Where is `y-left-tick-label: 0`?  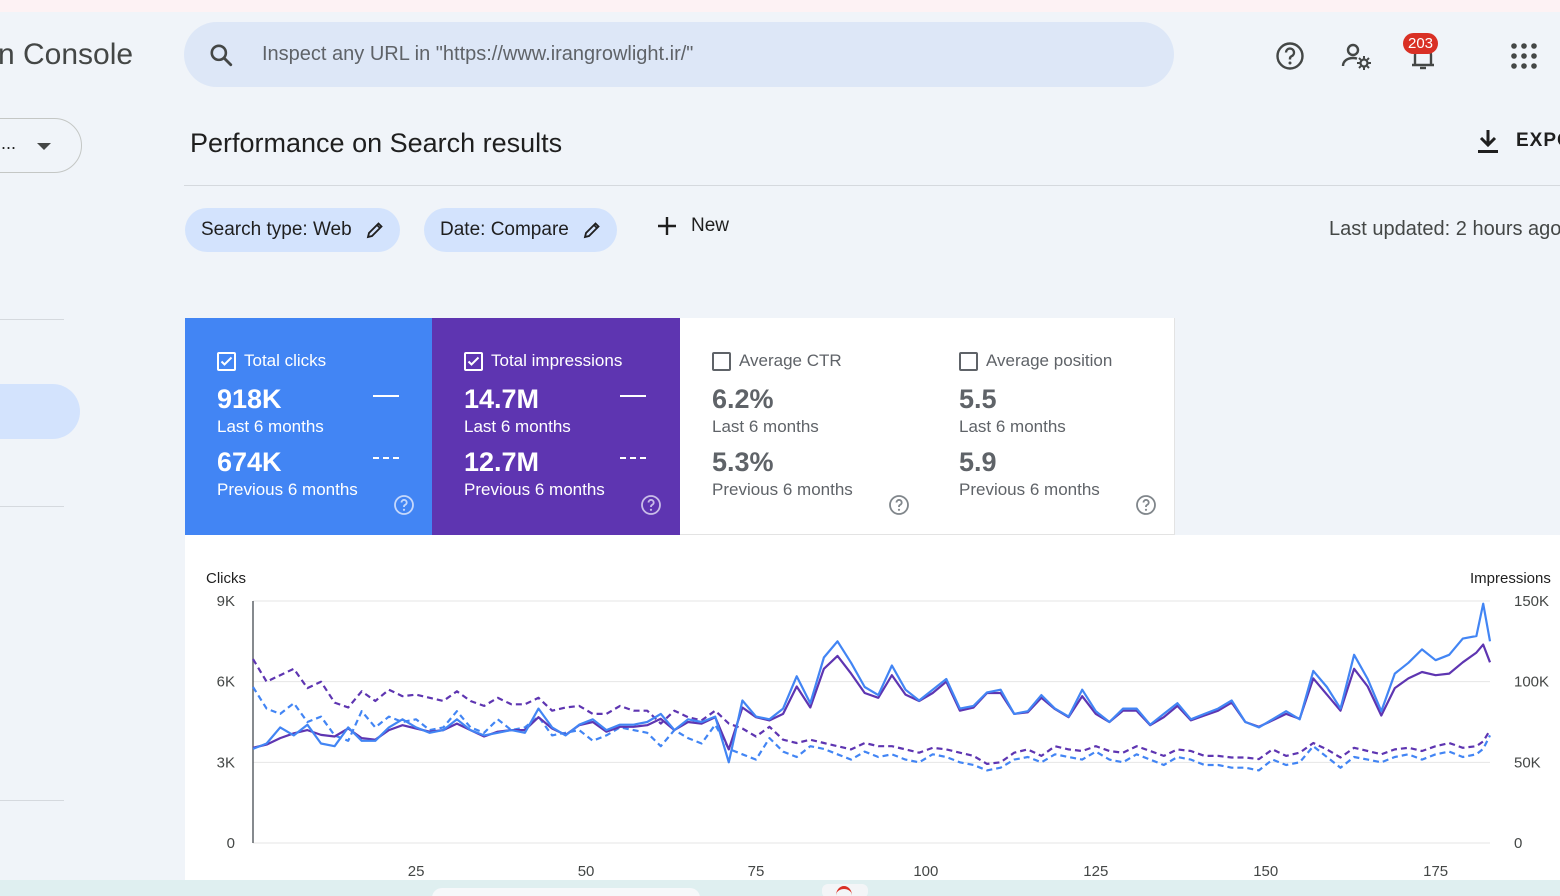 y-left-tick-label: 0 is located at coordinates (231, 843).